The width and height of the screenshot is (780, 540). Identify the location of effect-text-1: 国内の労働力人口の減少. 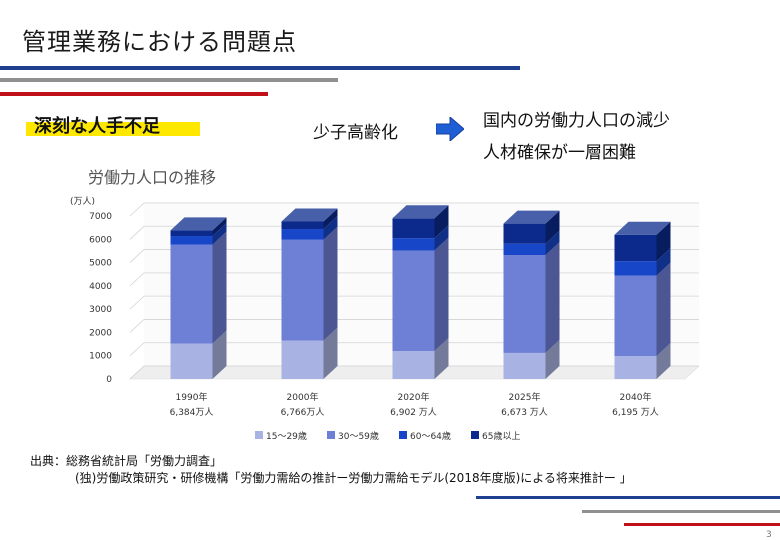
(576, 121).